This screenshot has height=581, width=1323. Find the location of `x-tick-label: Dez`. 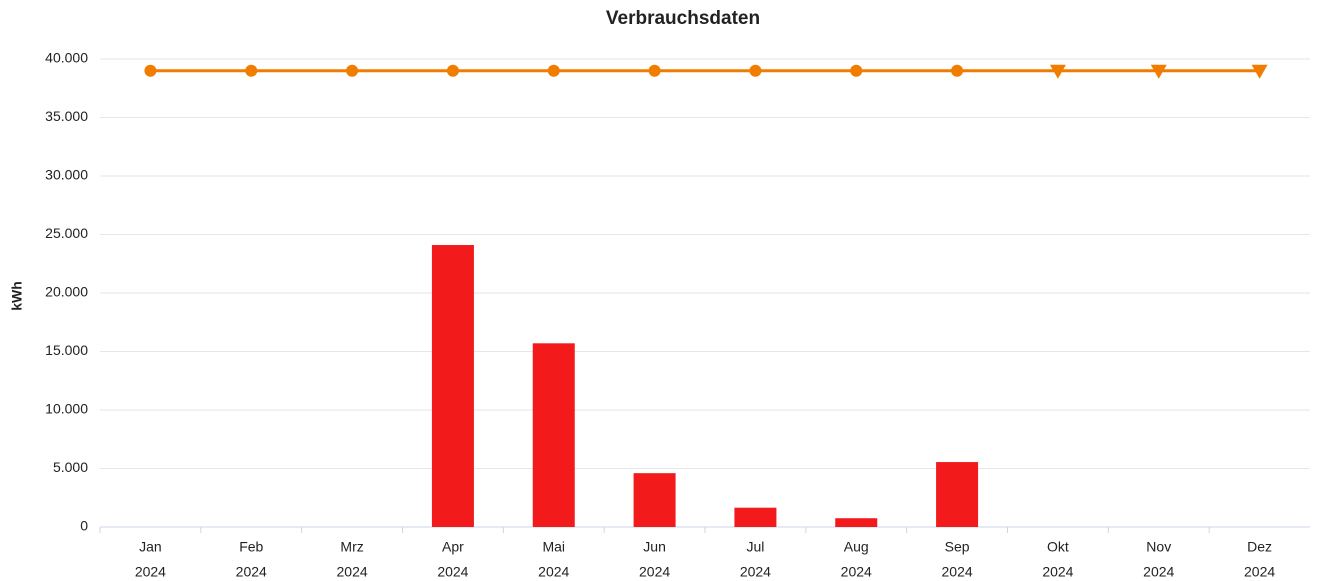

x-tick-label: Dez is located at coordinates (1259, 547).